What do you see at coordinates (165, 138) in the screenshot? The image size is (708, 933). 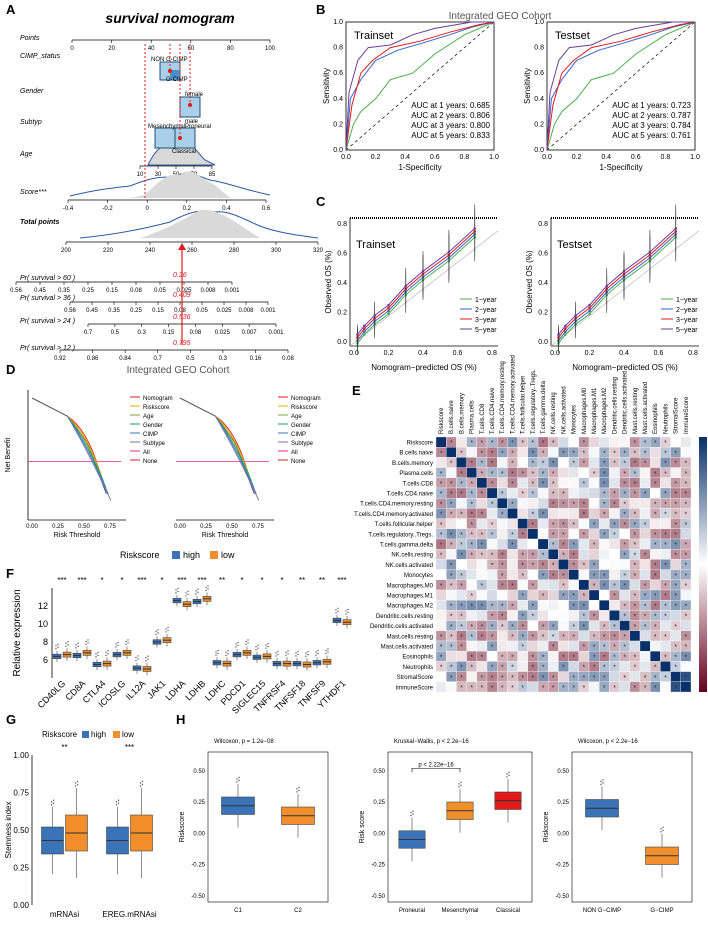 I see `subtype-box-a` at bounding box center [165, 138].